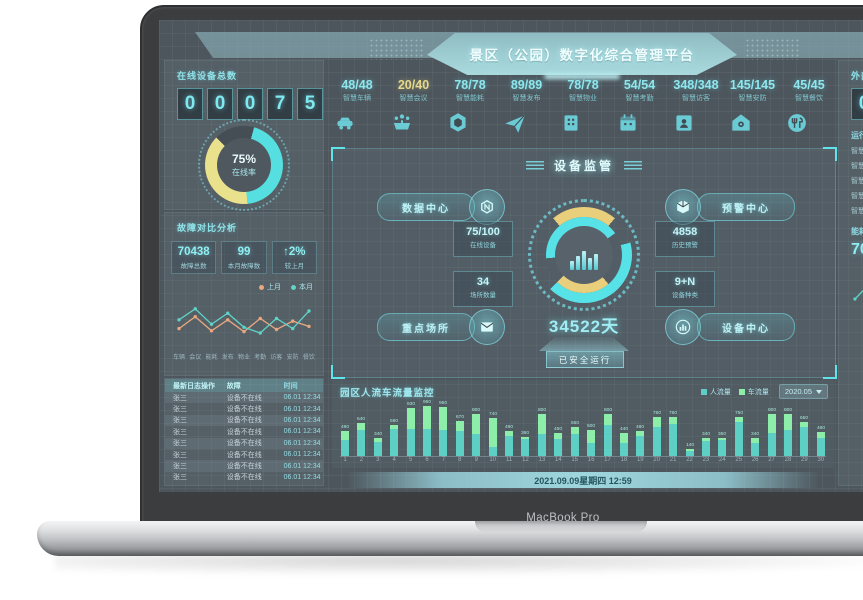  What do you see at coordinates (260, 358) in the screenshot?
I see `category-label: 考勤` at bounding box center [260, 358].